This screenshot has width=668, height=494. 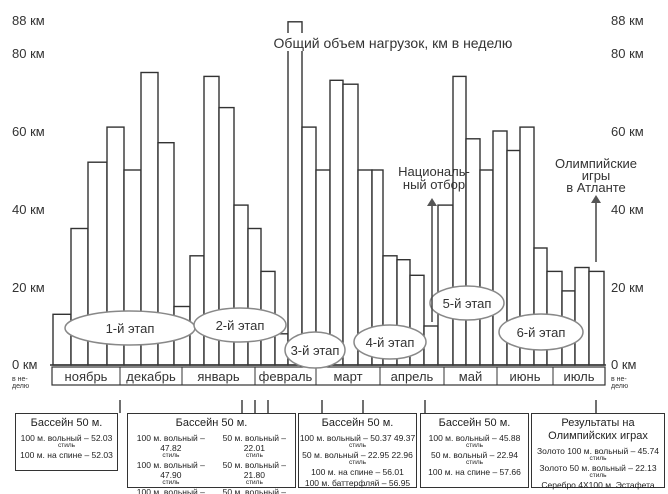 I want to click on result-item: 100 м. вольный – 47.48стиль, so click(x=171, y=490).